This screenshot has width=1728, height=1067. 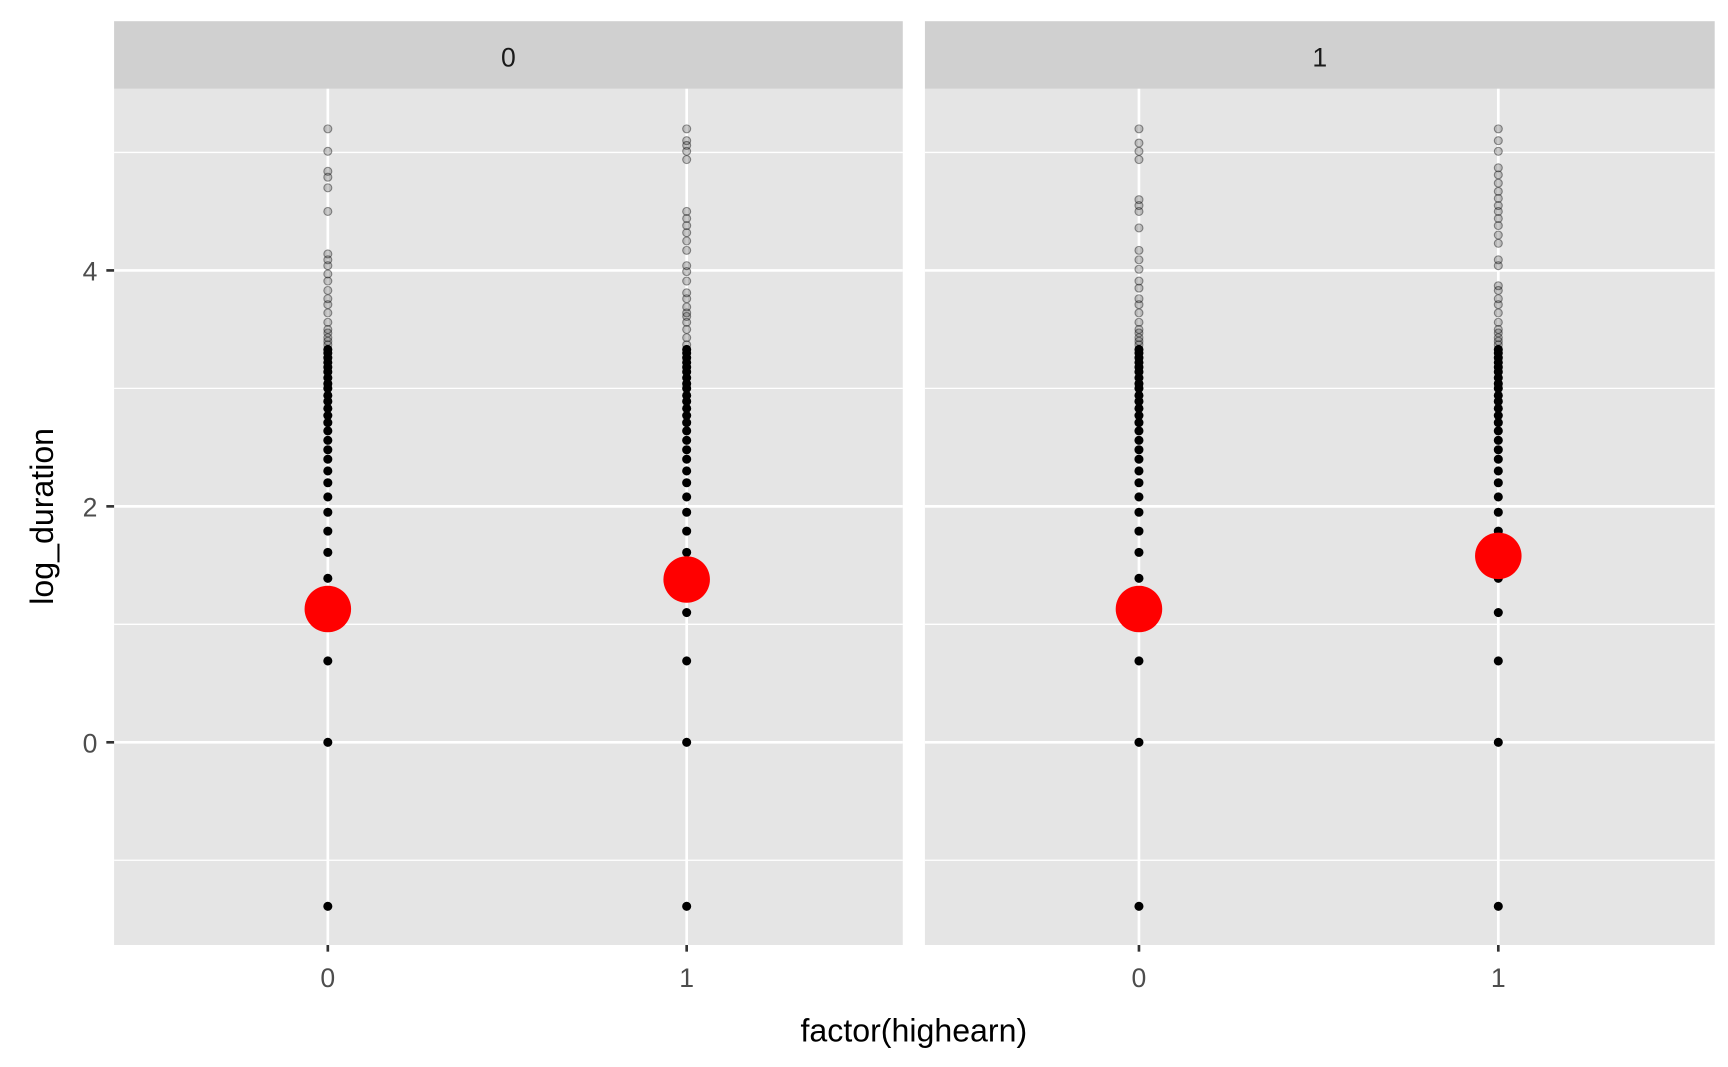 I want to click on y-tick-label: 2, so click(x=90, y=507).